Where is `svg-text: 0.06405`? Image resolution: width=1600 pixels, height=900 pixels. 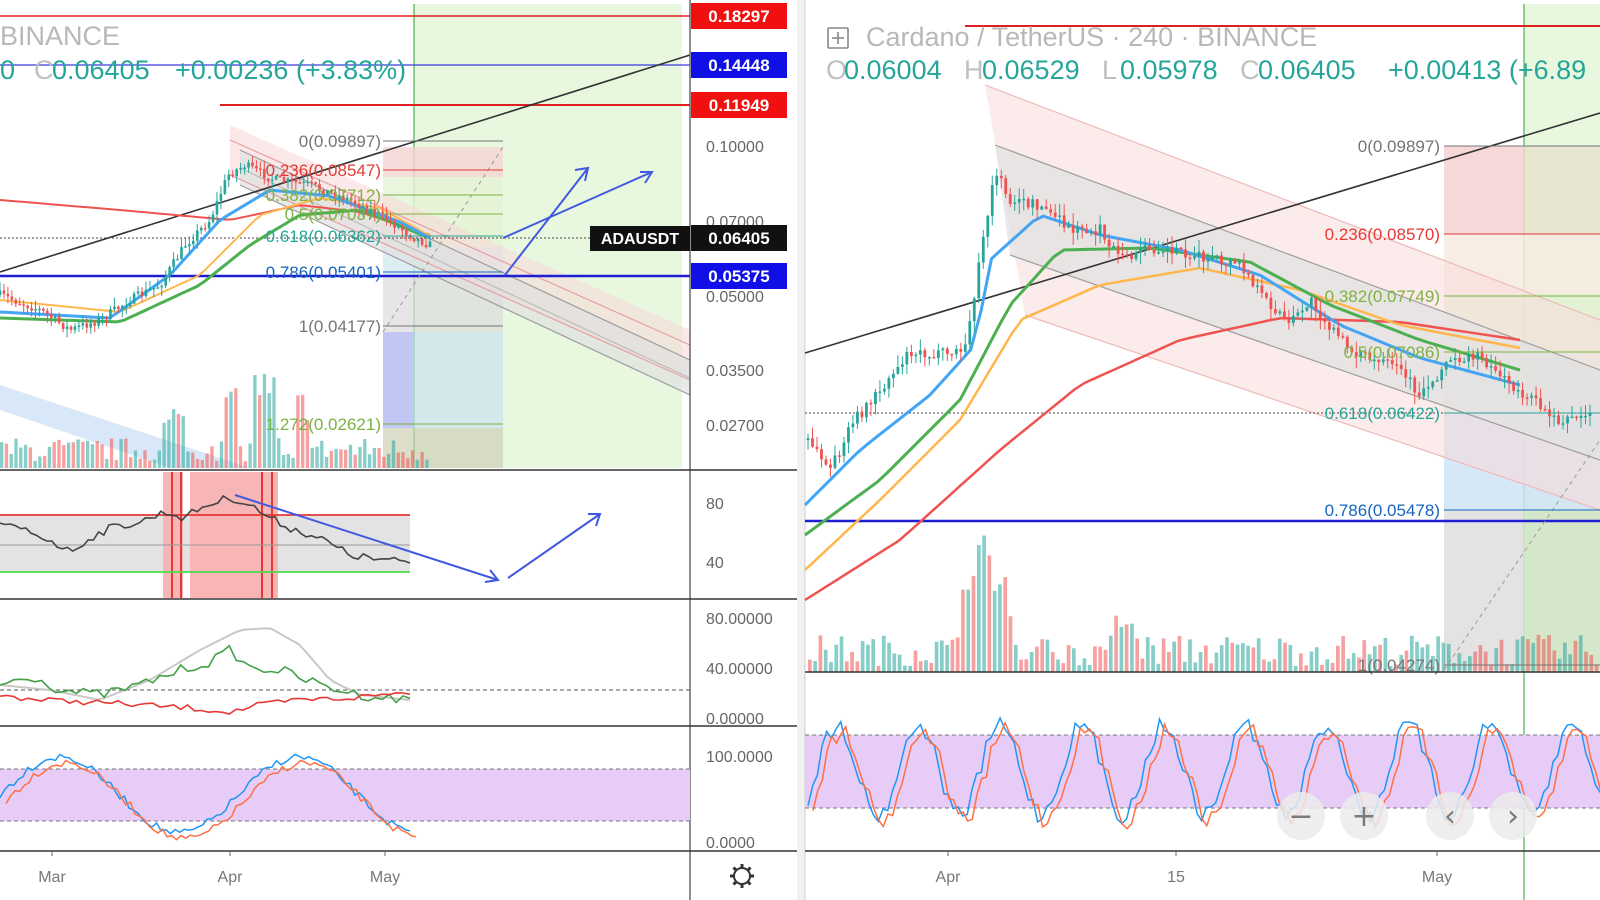 svg-text: 0.06405 is located at coordinates (738, 238).